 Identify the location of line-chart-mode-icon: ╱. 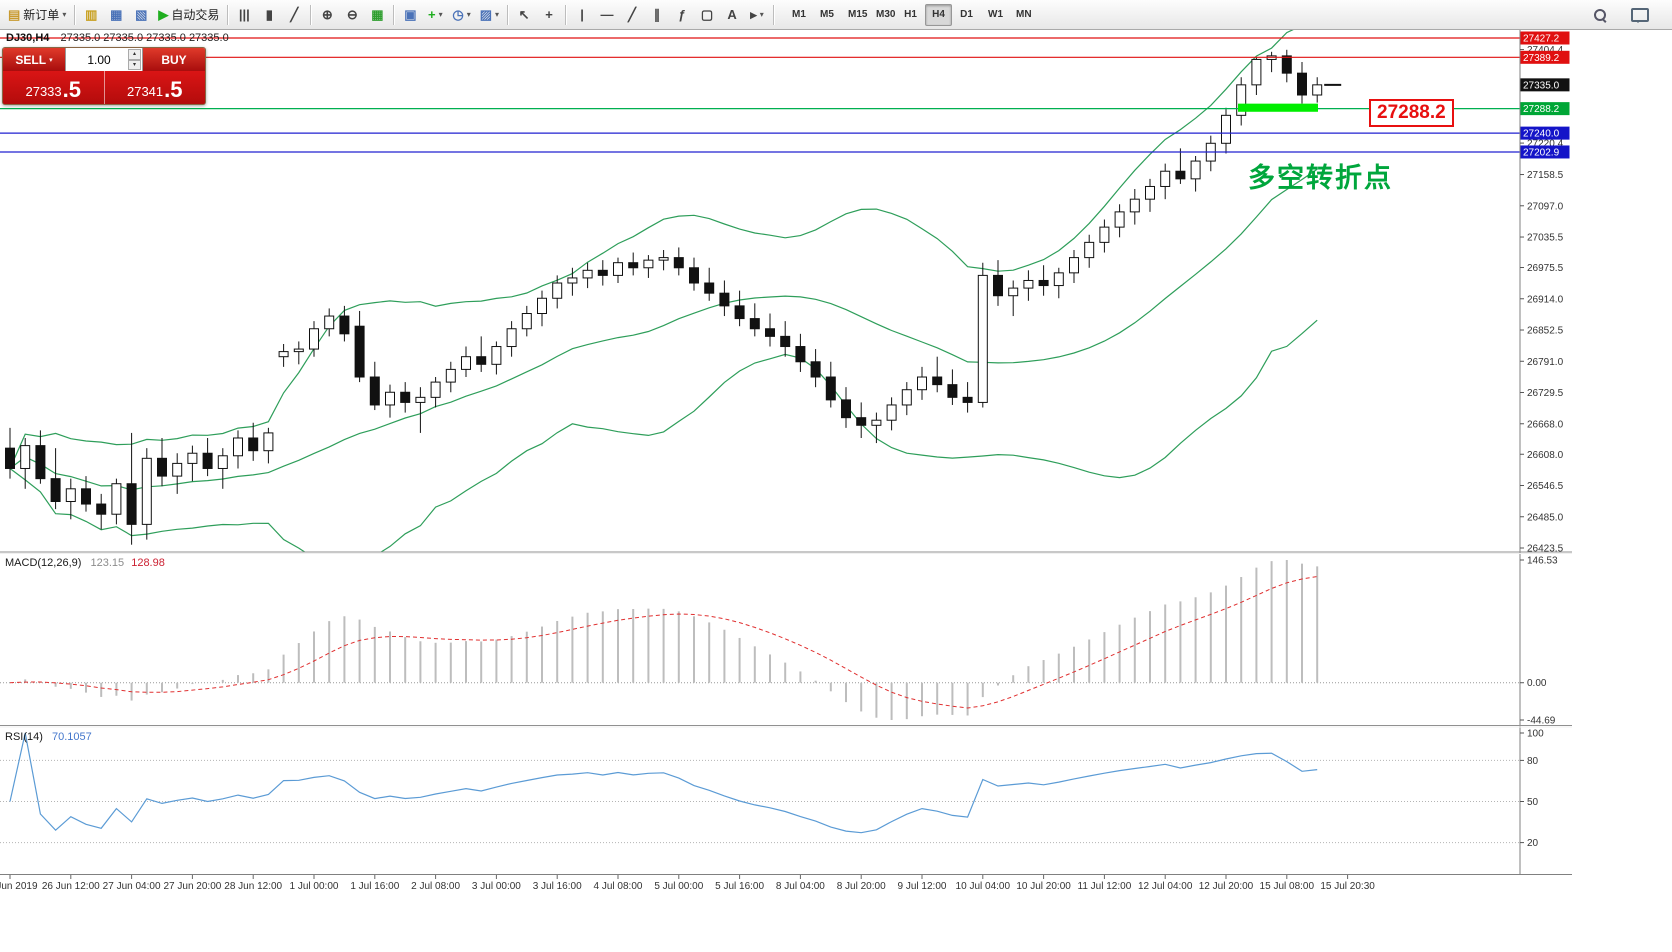
(294, 14).